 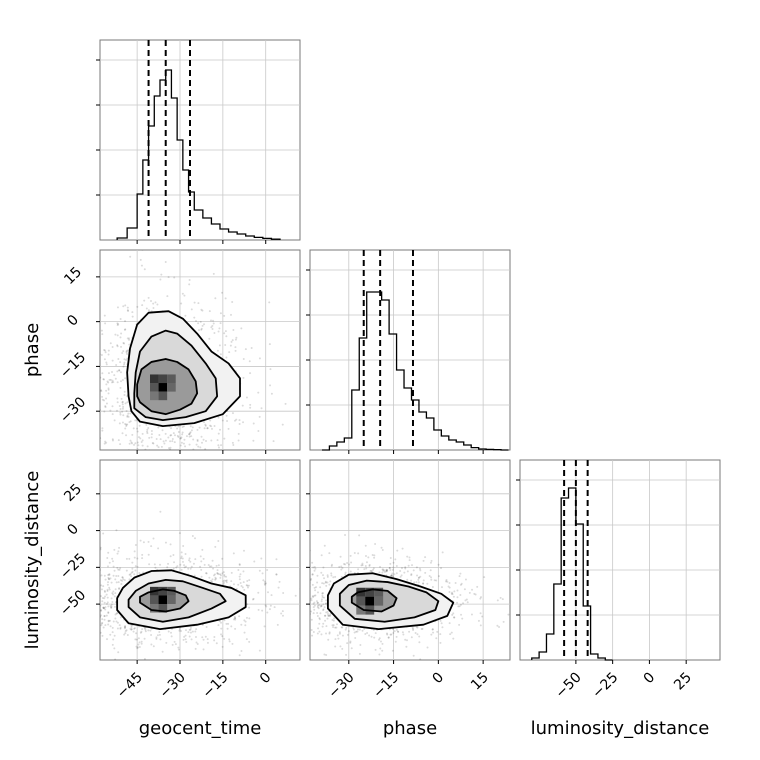 What do you see at coordinates (410, 596) in the screenshot?
I see `panel-content` at bounding box center [410, 596].